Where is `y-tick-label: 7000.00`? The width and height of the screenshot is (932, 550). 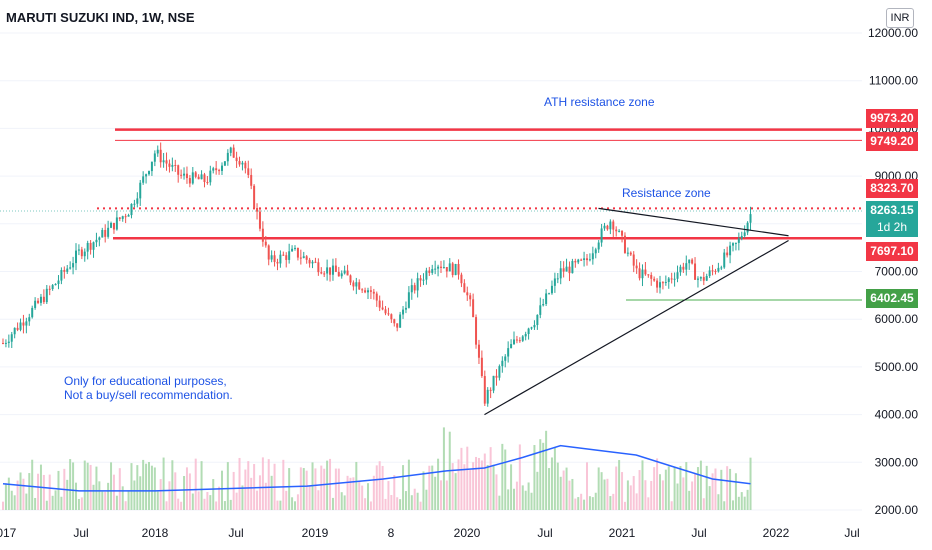 y-tick-label: 7000.00 is located at coordinates (897, 272).